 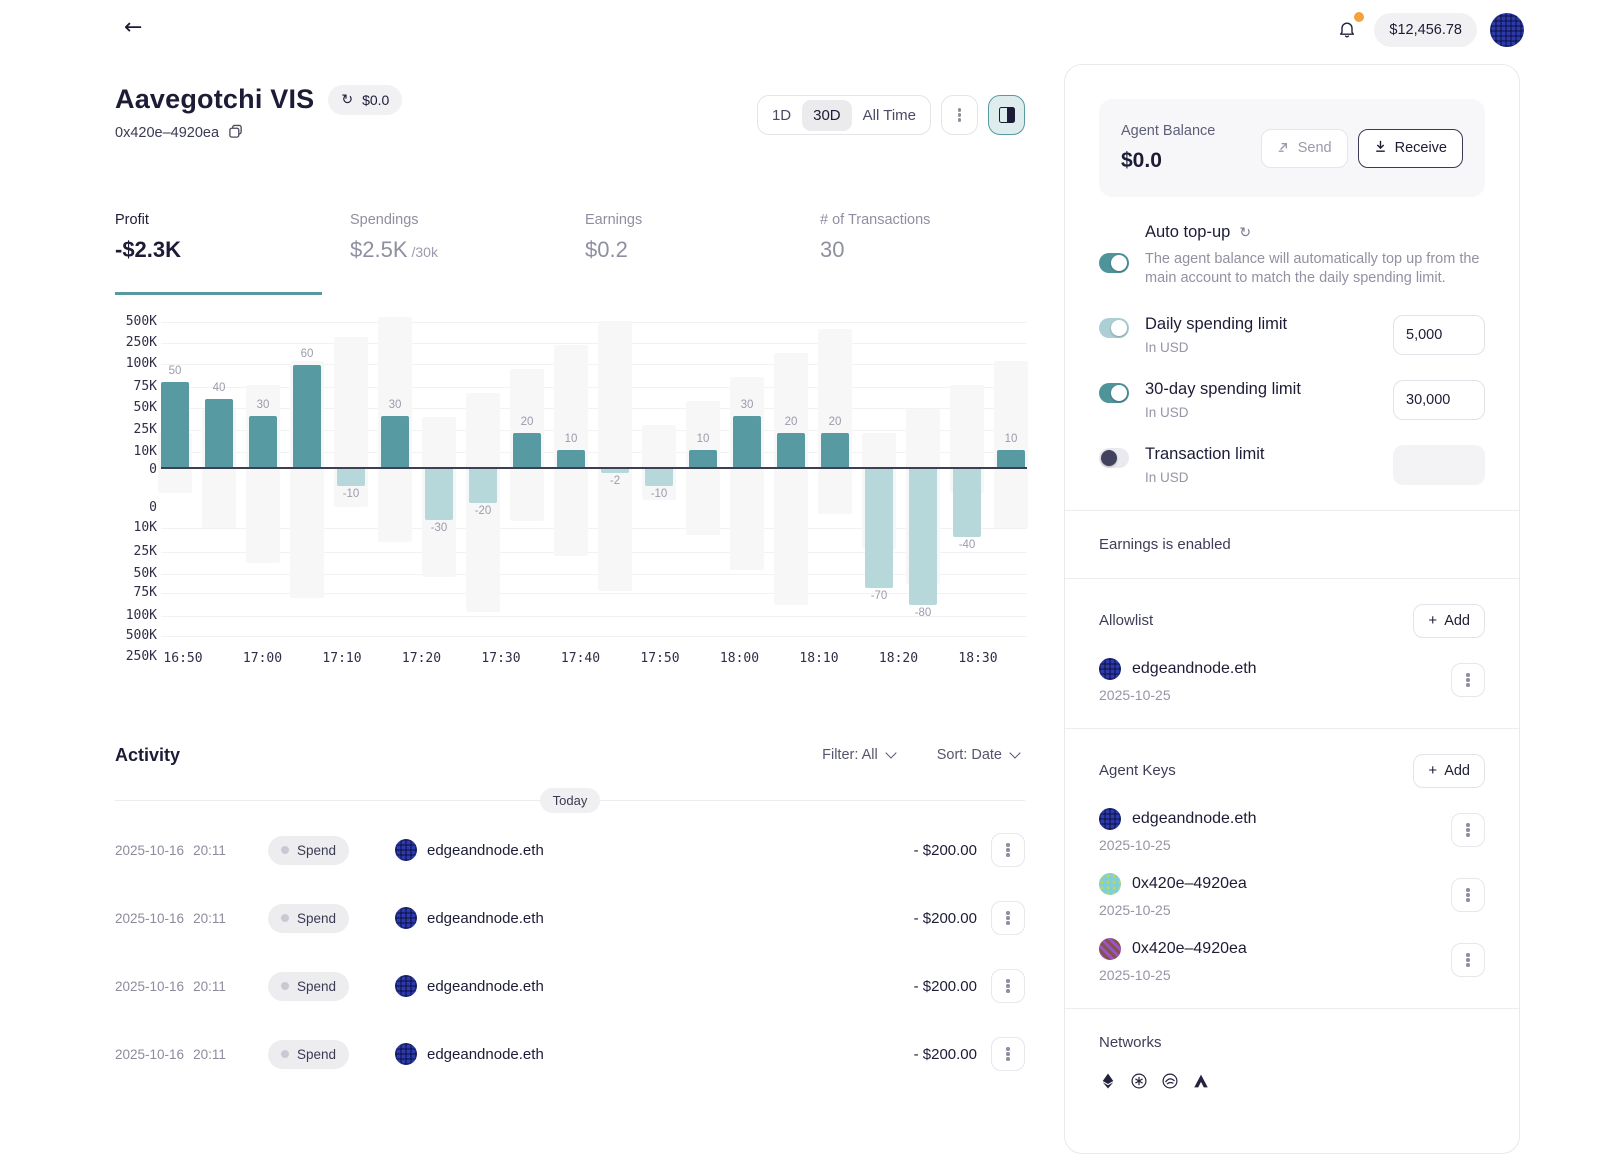 I want to click on time-range-option-30d: 30D, so click(x=827, y=115).